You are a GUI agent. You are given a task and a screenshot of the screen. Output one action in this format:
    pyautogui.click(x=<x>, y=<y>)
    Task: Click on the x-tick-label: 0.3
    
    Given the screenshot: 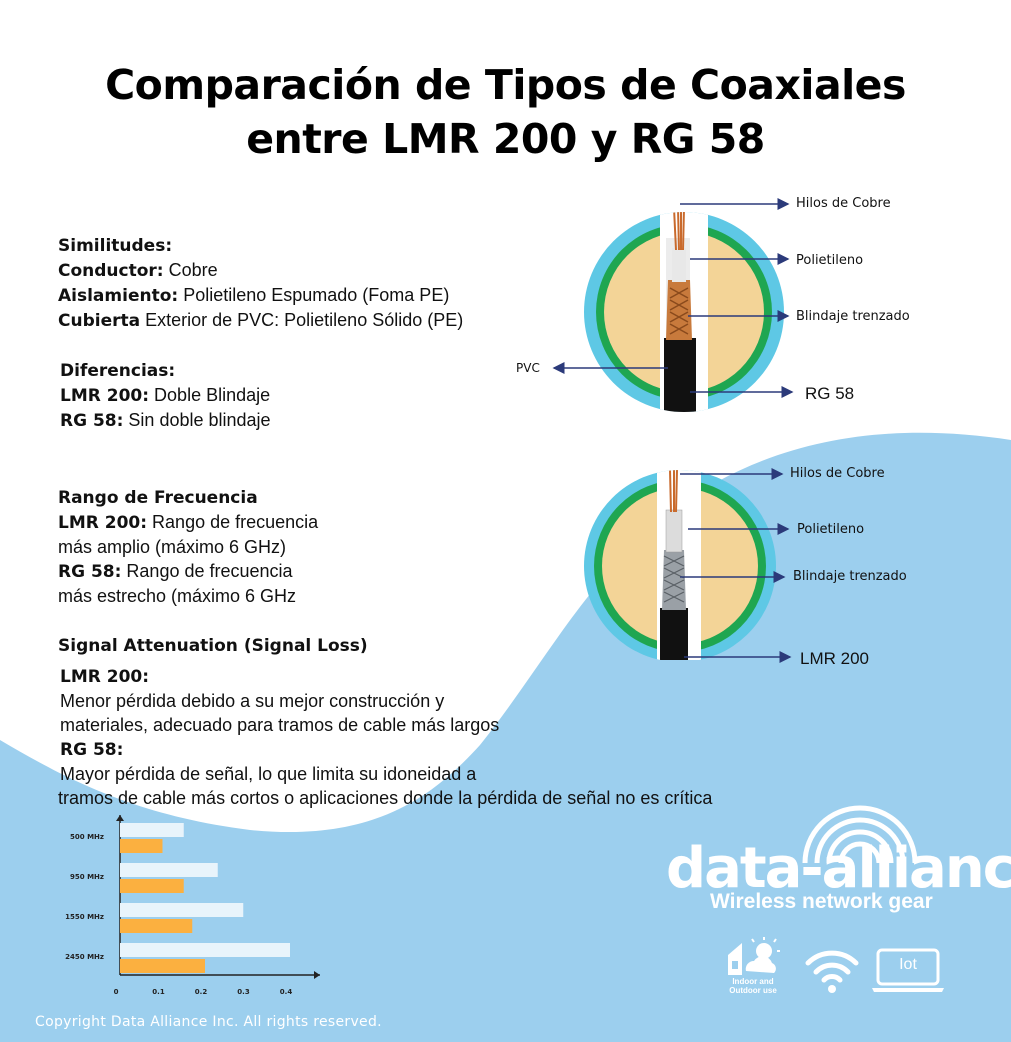 What is the action you would take?
    pyautogui.click(x=243, y=992)
    